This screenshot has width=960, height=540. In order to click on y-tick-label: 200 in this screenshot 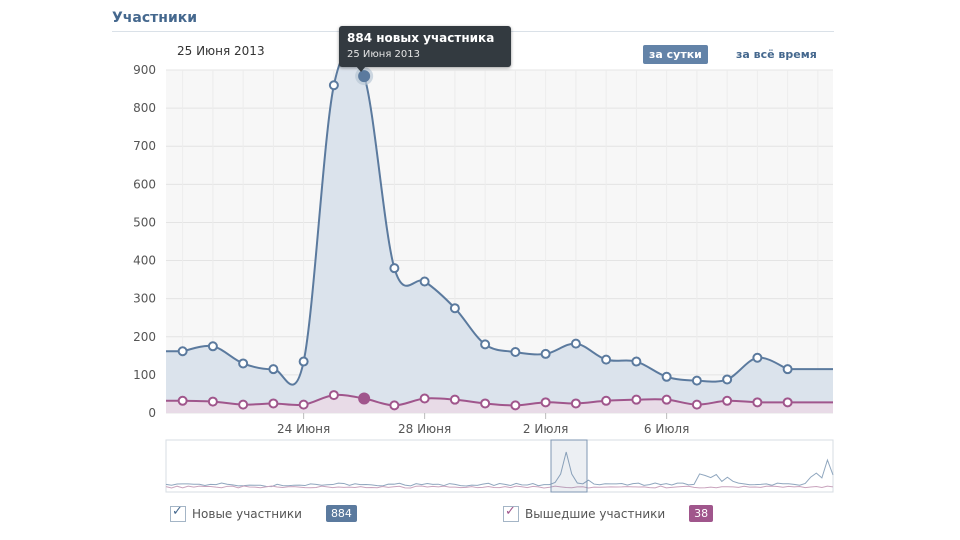, I will do `click(144, 337)`.